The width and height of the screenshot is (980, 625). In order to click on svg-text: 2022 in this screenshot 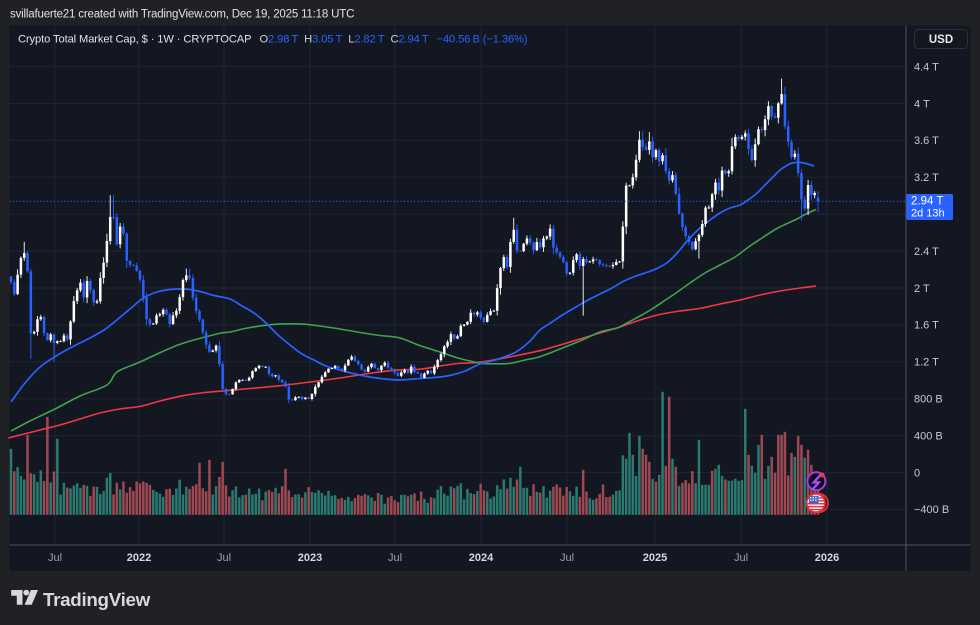, I will do `click(139, 558)`.